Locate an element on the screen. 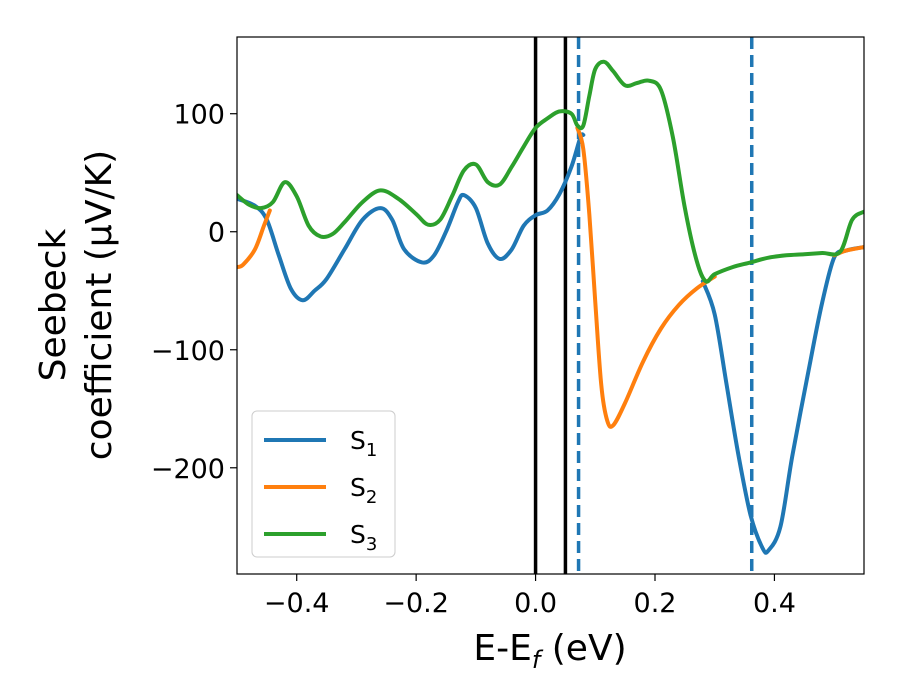  y-axis: 100 0 −100 −200 is located at coordinates (194, 292).